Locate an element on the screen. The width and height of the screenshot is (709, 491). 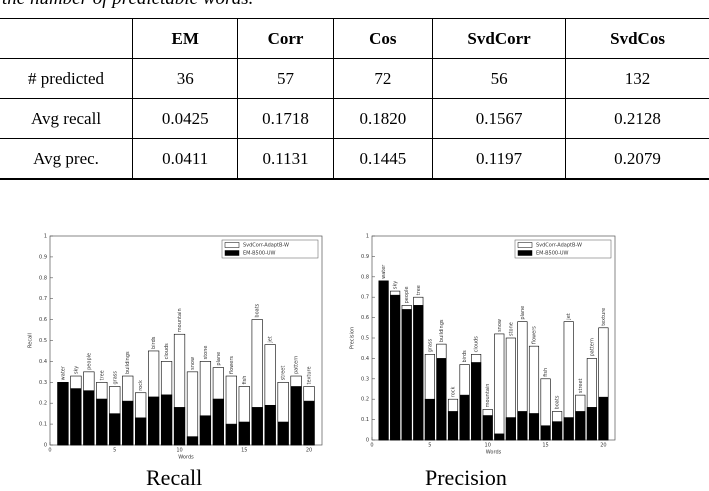
y-axis-label: Recall is located at coordinates (31, 340).